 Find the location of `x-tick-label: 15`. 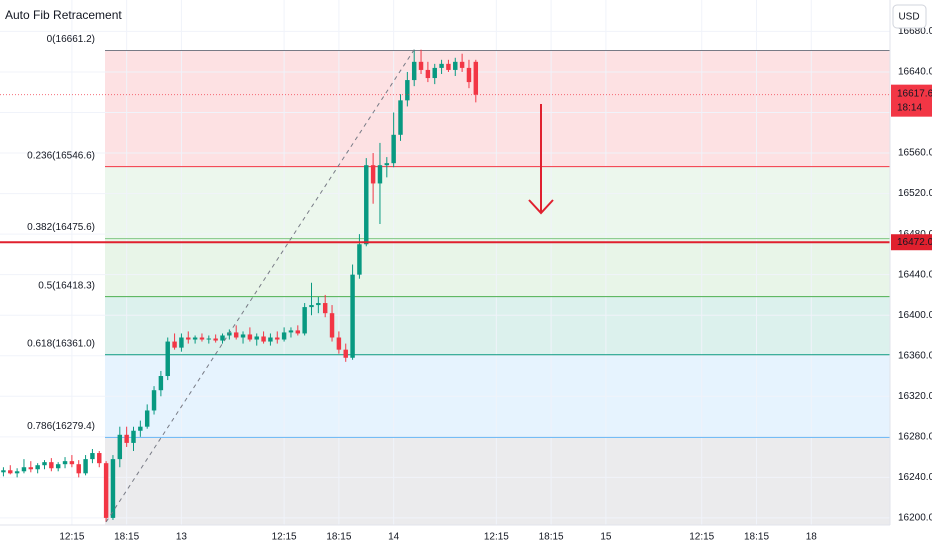

x-tick-label: 15 is located at coordinates (606, 537).